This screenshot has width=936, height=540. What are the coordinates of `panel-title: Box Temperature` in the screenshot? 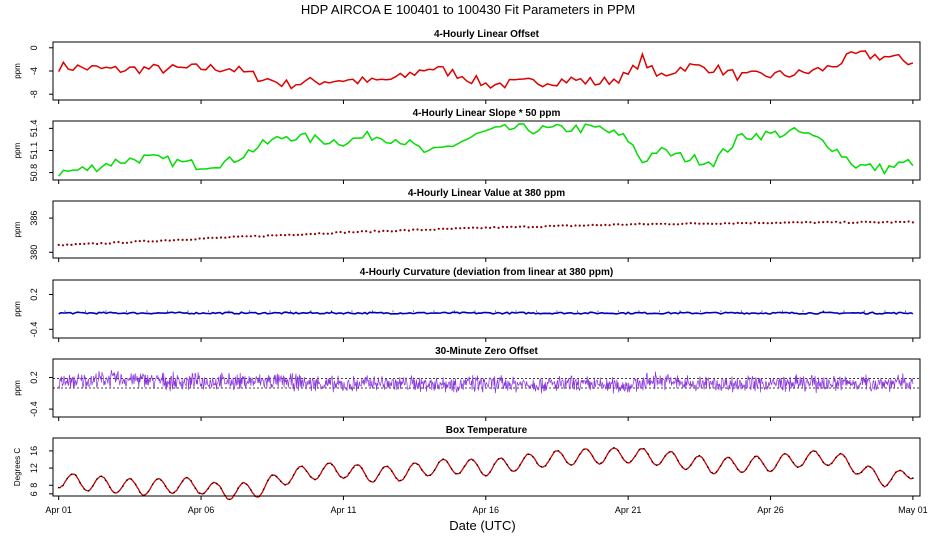 It's located at (487, 430).